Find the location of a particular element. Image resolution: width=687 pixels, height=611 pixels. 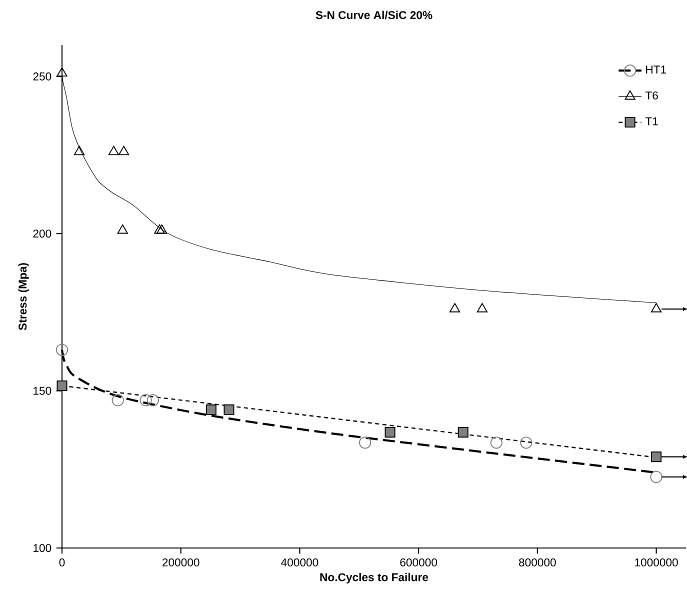

x-tick-label: 1000000 is located at coordinates (656, 562).